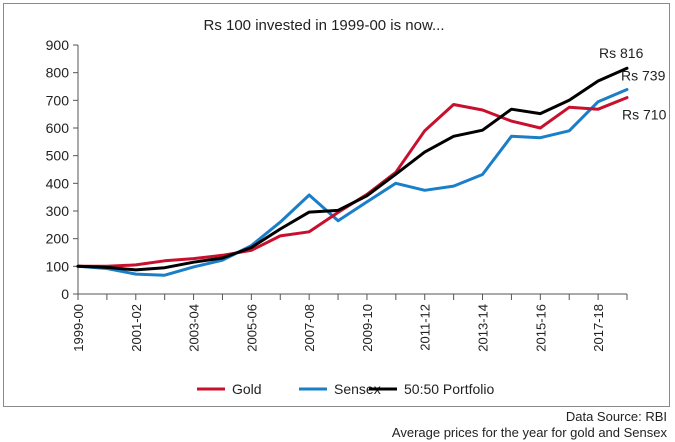 This screenshot has height=442, width=675. Describe the element at coordinates (309, 328) in the screenshot. I see `x-tick-label: 2007-08` at that location.